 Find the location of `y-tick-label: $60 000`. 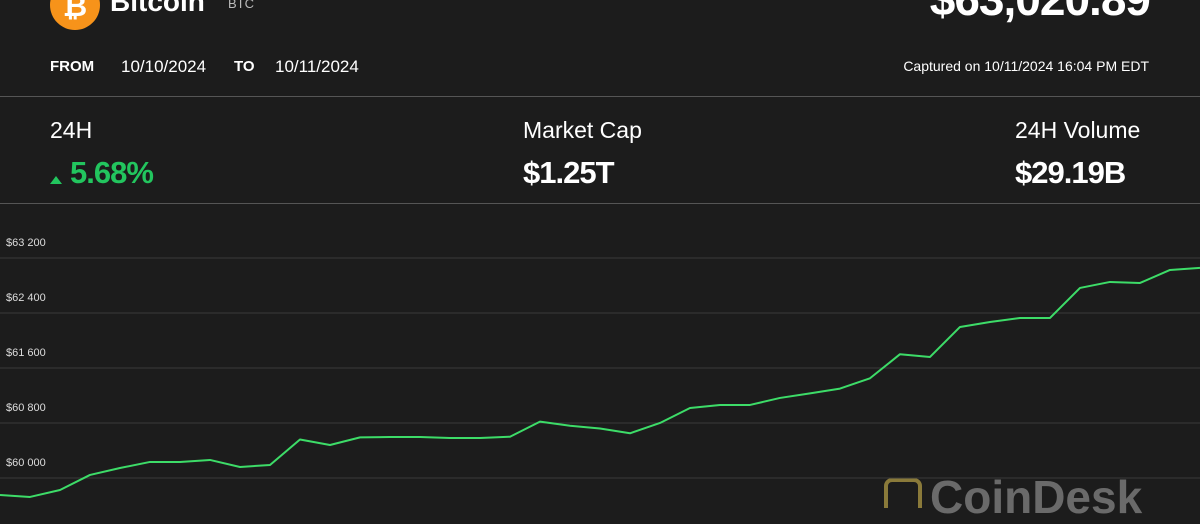

y-tick-label: $60 000 is located at coordinates (26, 463).